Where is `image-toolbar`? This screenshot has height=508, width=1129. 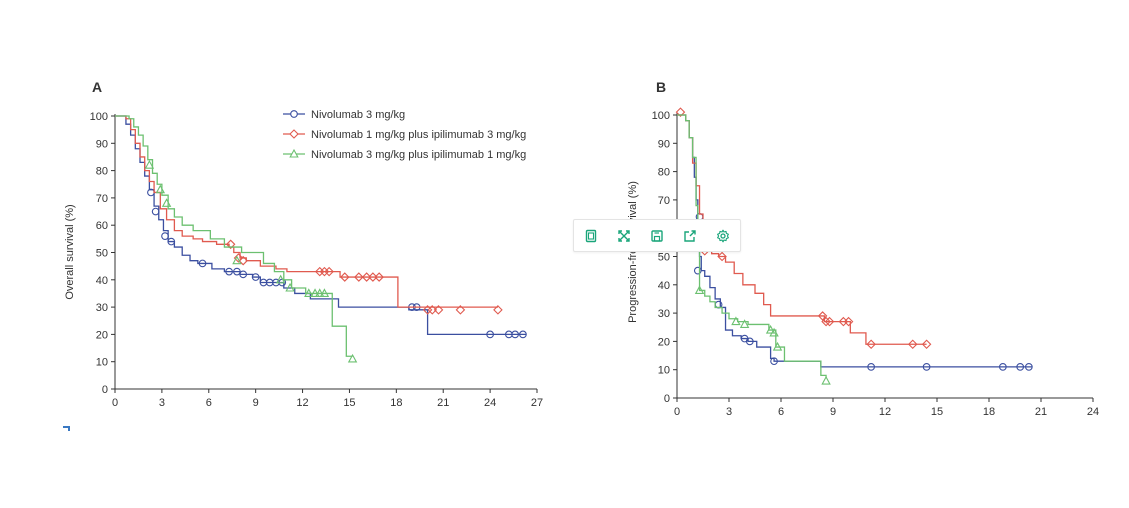
image-toolbar is located at coordinates (657, 235).